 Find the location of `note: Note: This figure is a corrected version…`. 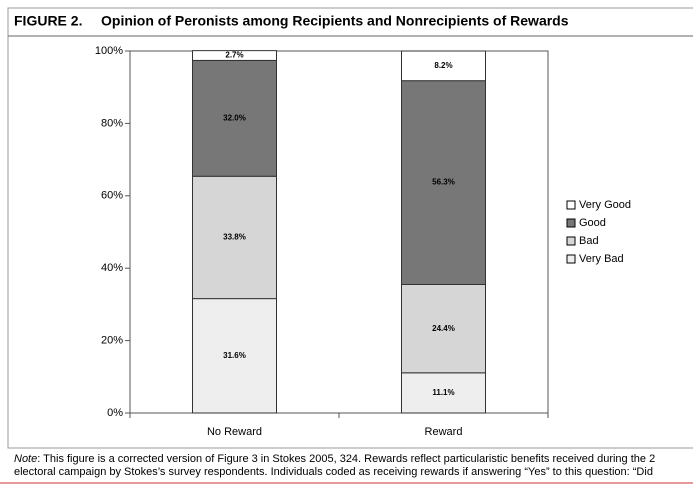

note: Note: This figure is a corrected version… is located at coordinates (334, 459).